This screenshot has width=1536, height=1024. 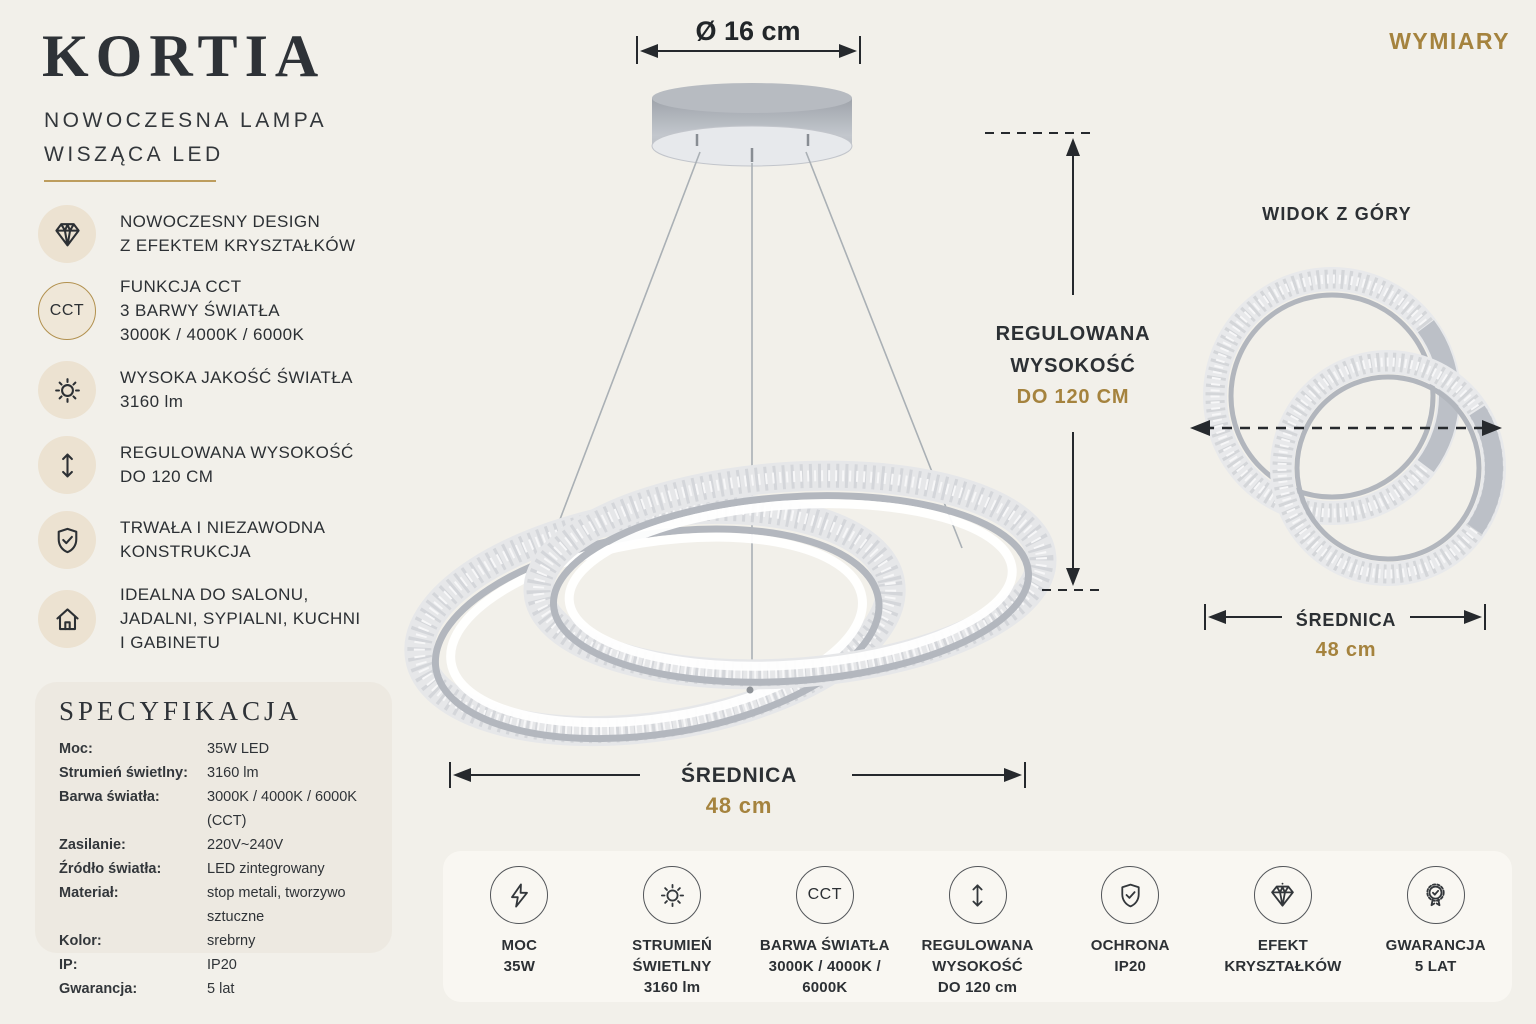 What do you see at coordinates (148, 965) in the screenshot?
I see `spec-row: IP: IP20` at bounding box center [148, 965].